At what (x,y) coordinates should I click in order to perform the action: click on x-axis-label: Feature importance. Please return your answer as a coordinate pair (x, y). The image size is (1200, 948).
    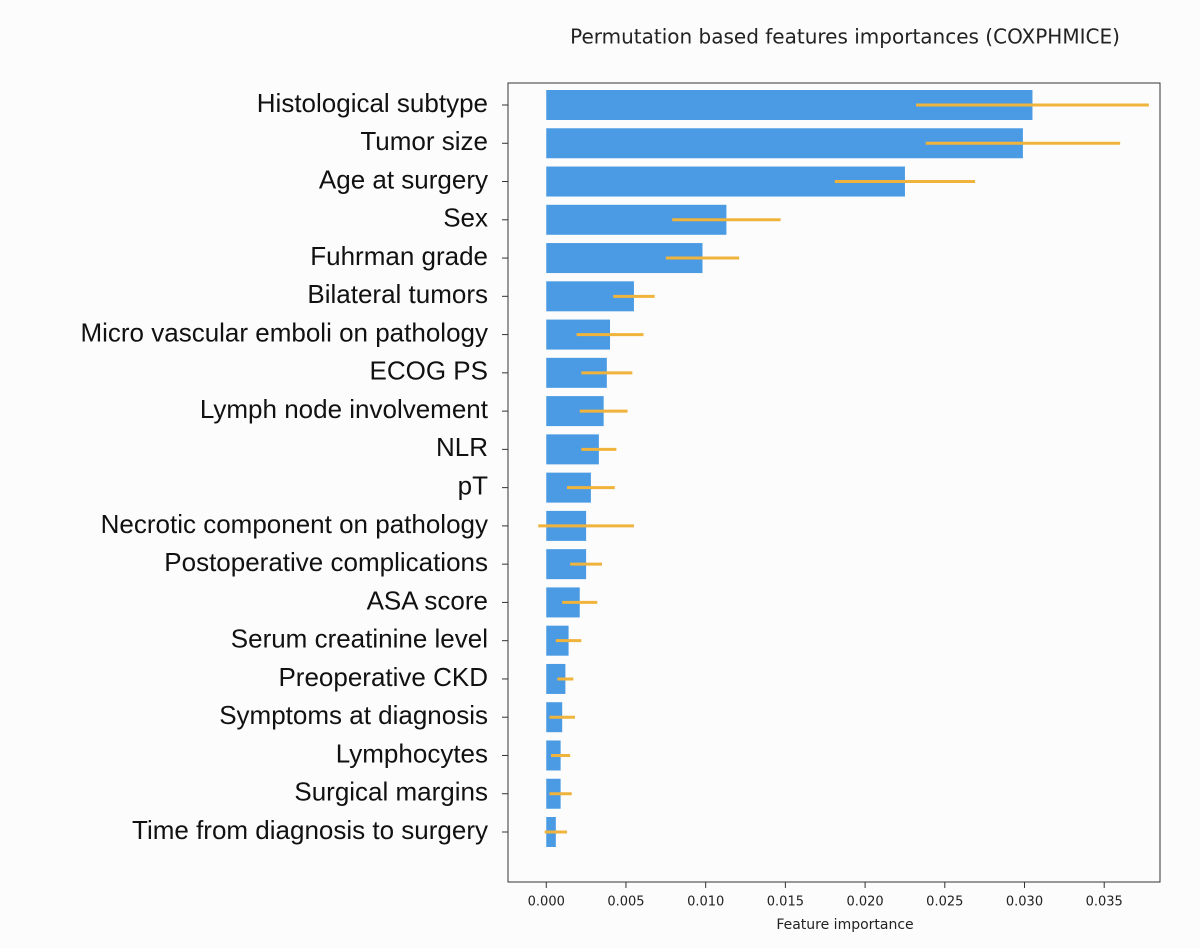
    Looking at the image, I should click on (844, 925).